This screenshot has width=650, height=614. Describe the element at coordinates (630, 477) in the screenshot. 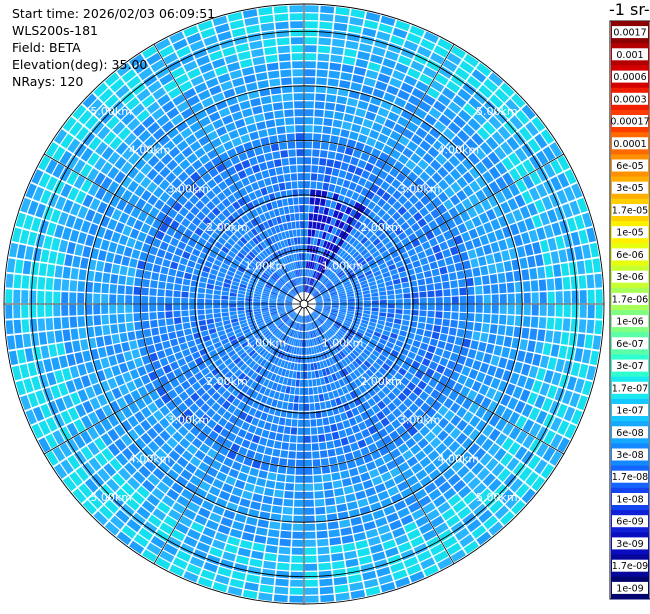

I see `colorbar-tick-label: 1.7e-08` at that location.